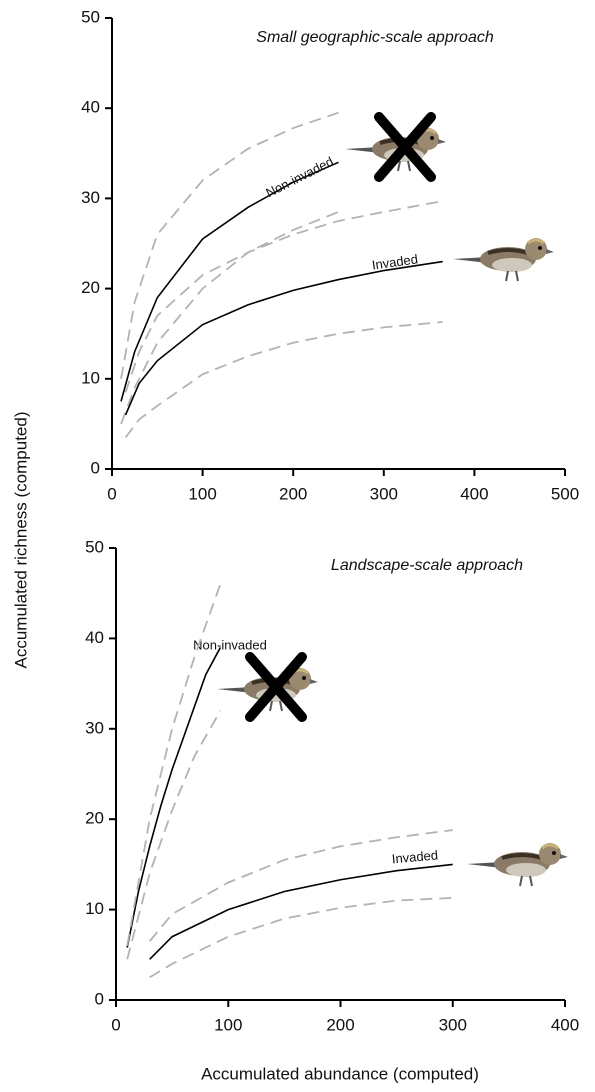 This screenshot has width=595, height=1092. What do you see at coordinates (427, 565) in the screenshot?
I see `panel-title: Landscape-scale approach` at bounding box center [427, 565].